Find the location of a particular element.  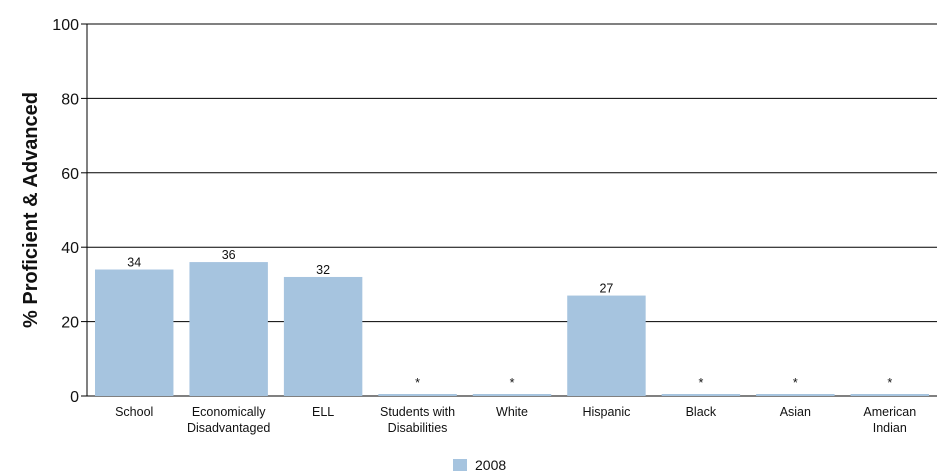

legend: 2008 is located at coordinates (479, 465).